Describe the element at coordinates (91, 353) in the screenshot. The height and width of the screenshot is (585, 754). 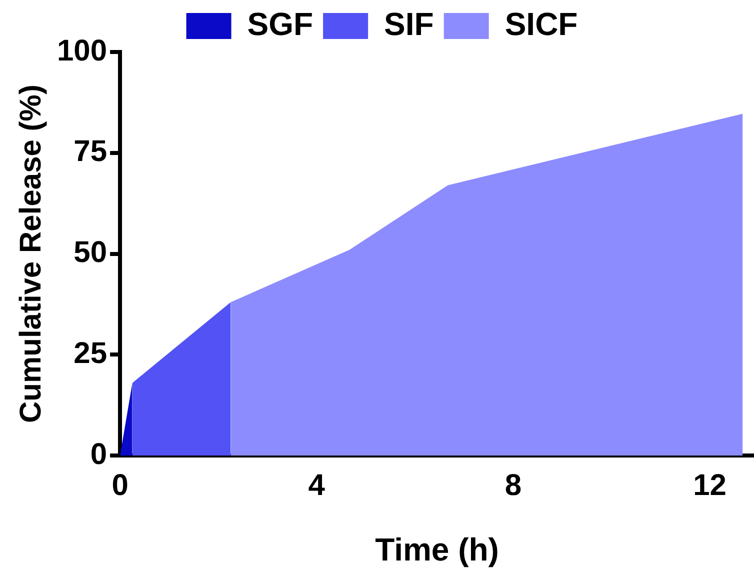
I see `y-tick-label: 25` at that location.